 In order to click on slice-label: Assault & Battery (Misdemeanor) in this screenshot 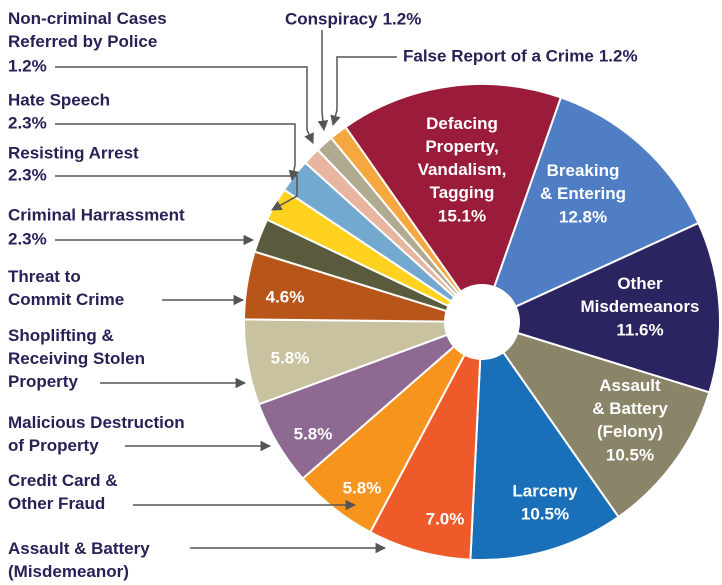, I will do `click(79, 560)`.